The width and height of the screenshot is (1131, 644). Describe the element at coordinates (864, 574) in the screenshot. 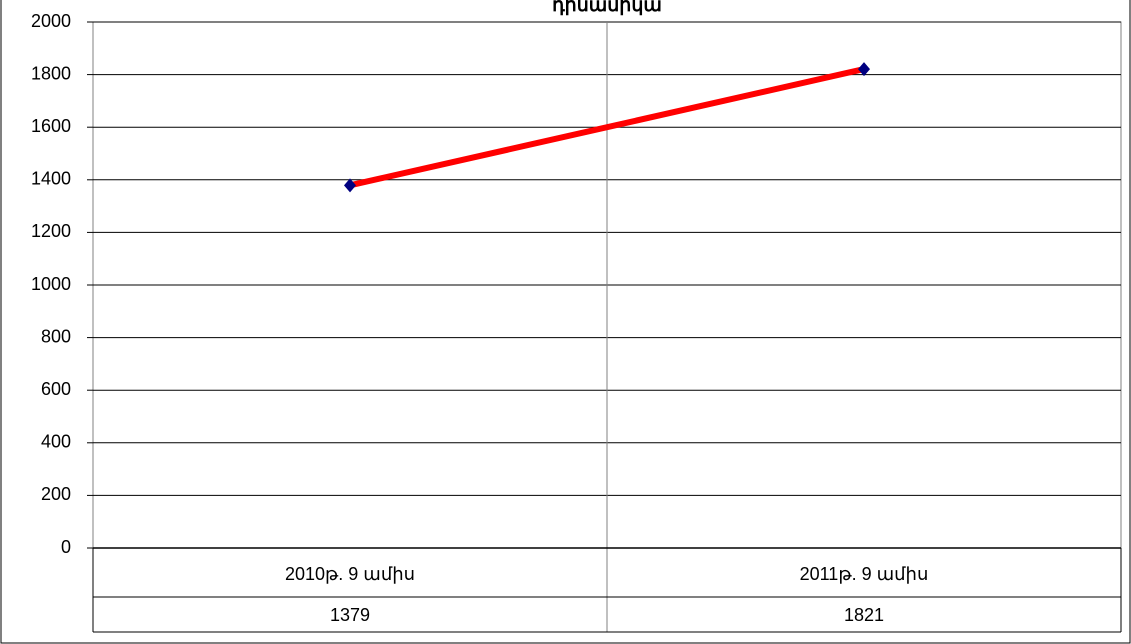

I see `x-tick-label: 2011թ. 9 ամիս` at that location.